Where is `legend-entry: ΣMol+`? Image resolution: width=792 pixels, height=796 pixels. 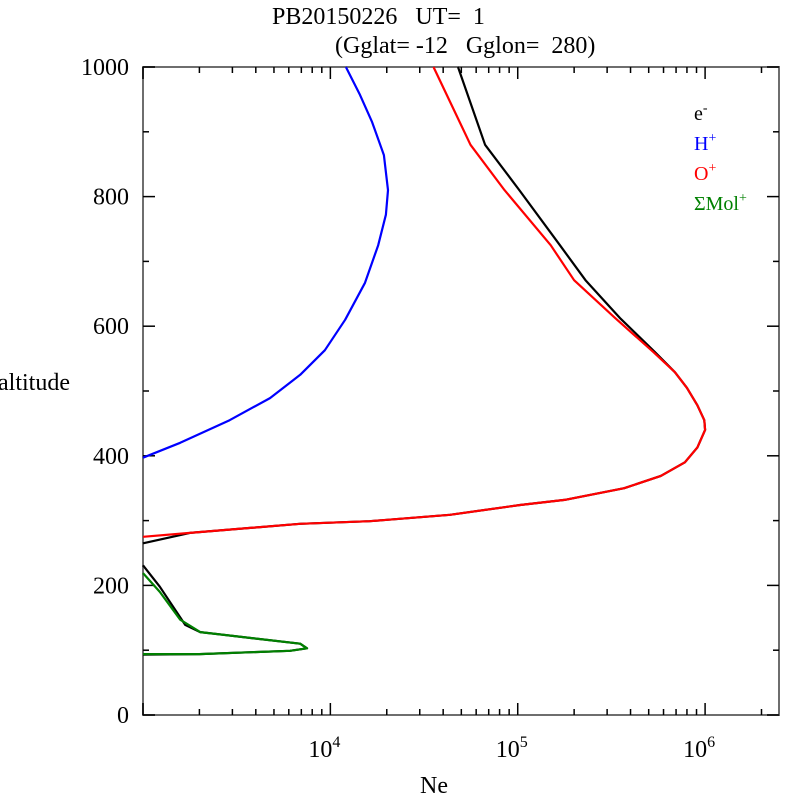 legend-entry: ΣMol+ is located at coordinates (720, 203).